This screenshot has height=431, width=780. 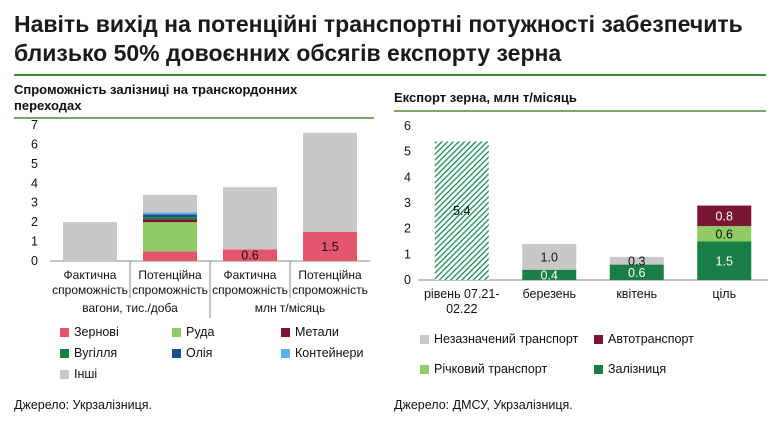 I want to click on legend-swatch-nezaznachenyi, so click(x=424, y=339).